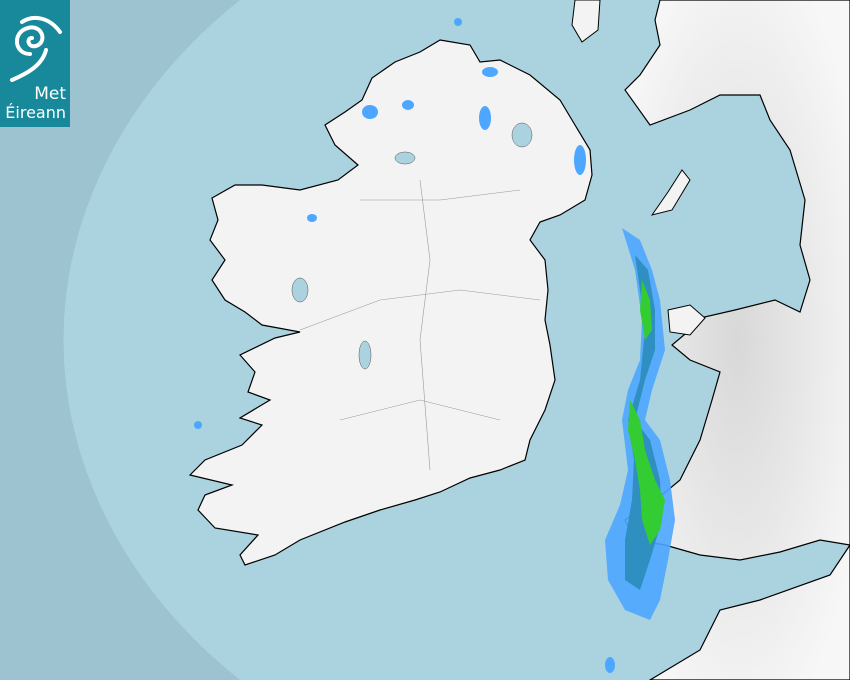 Image resolution: width=850 pixels, height=680 pixels. What do you see at coordinates (412, 246) in the screenshot?
I see `lakes` at bounding box center [412, 246].